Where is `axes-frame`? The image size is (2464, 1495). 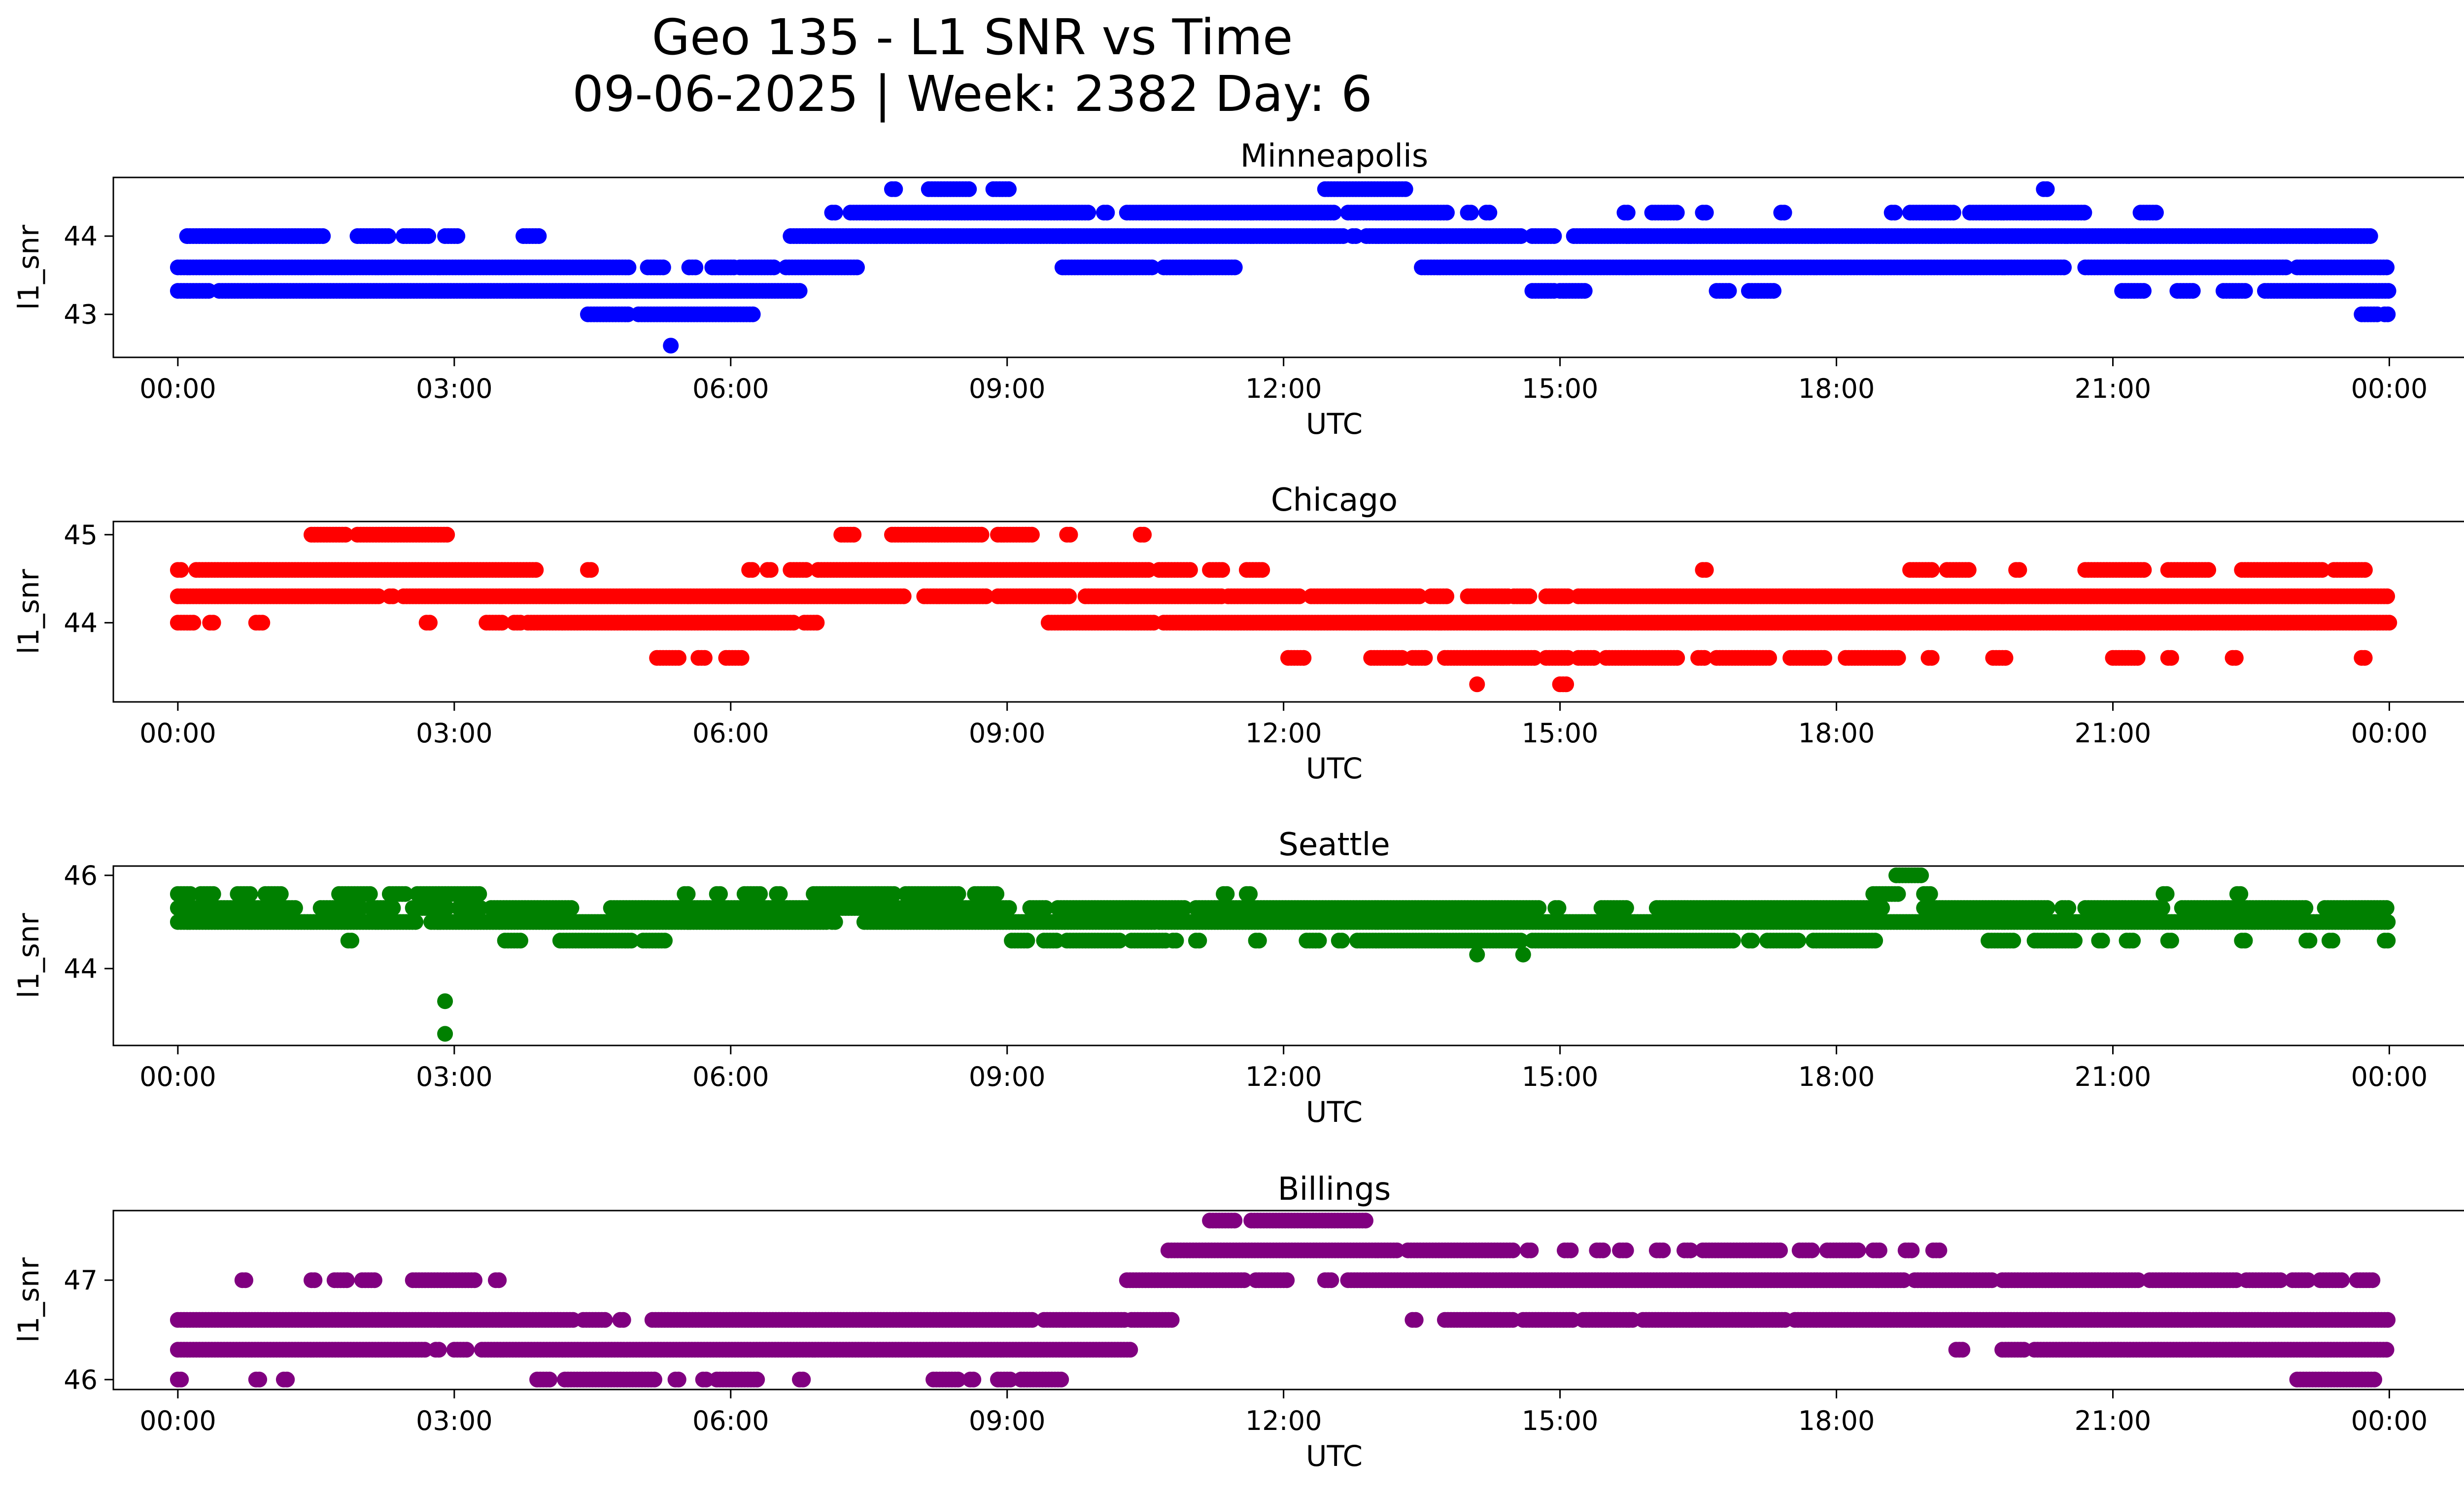
axes-frame is located at coordinates (1288, 267).